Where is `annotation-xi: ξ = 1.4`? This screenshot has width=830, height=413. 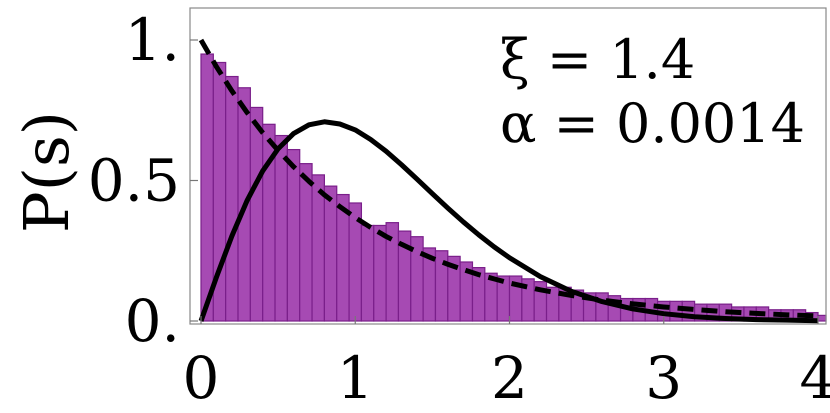
annotation-xi: ξ = 1.4 is located at coordinates (597, 59).